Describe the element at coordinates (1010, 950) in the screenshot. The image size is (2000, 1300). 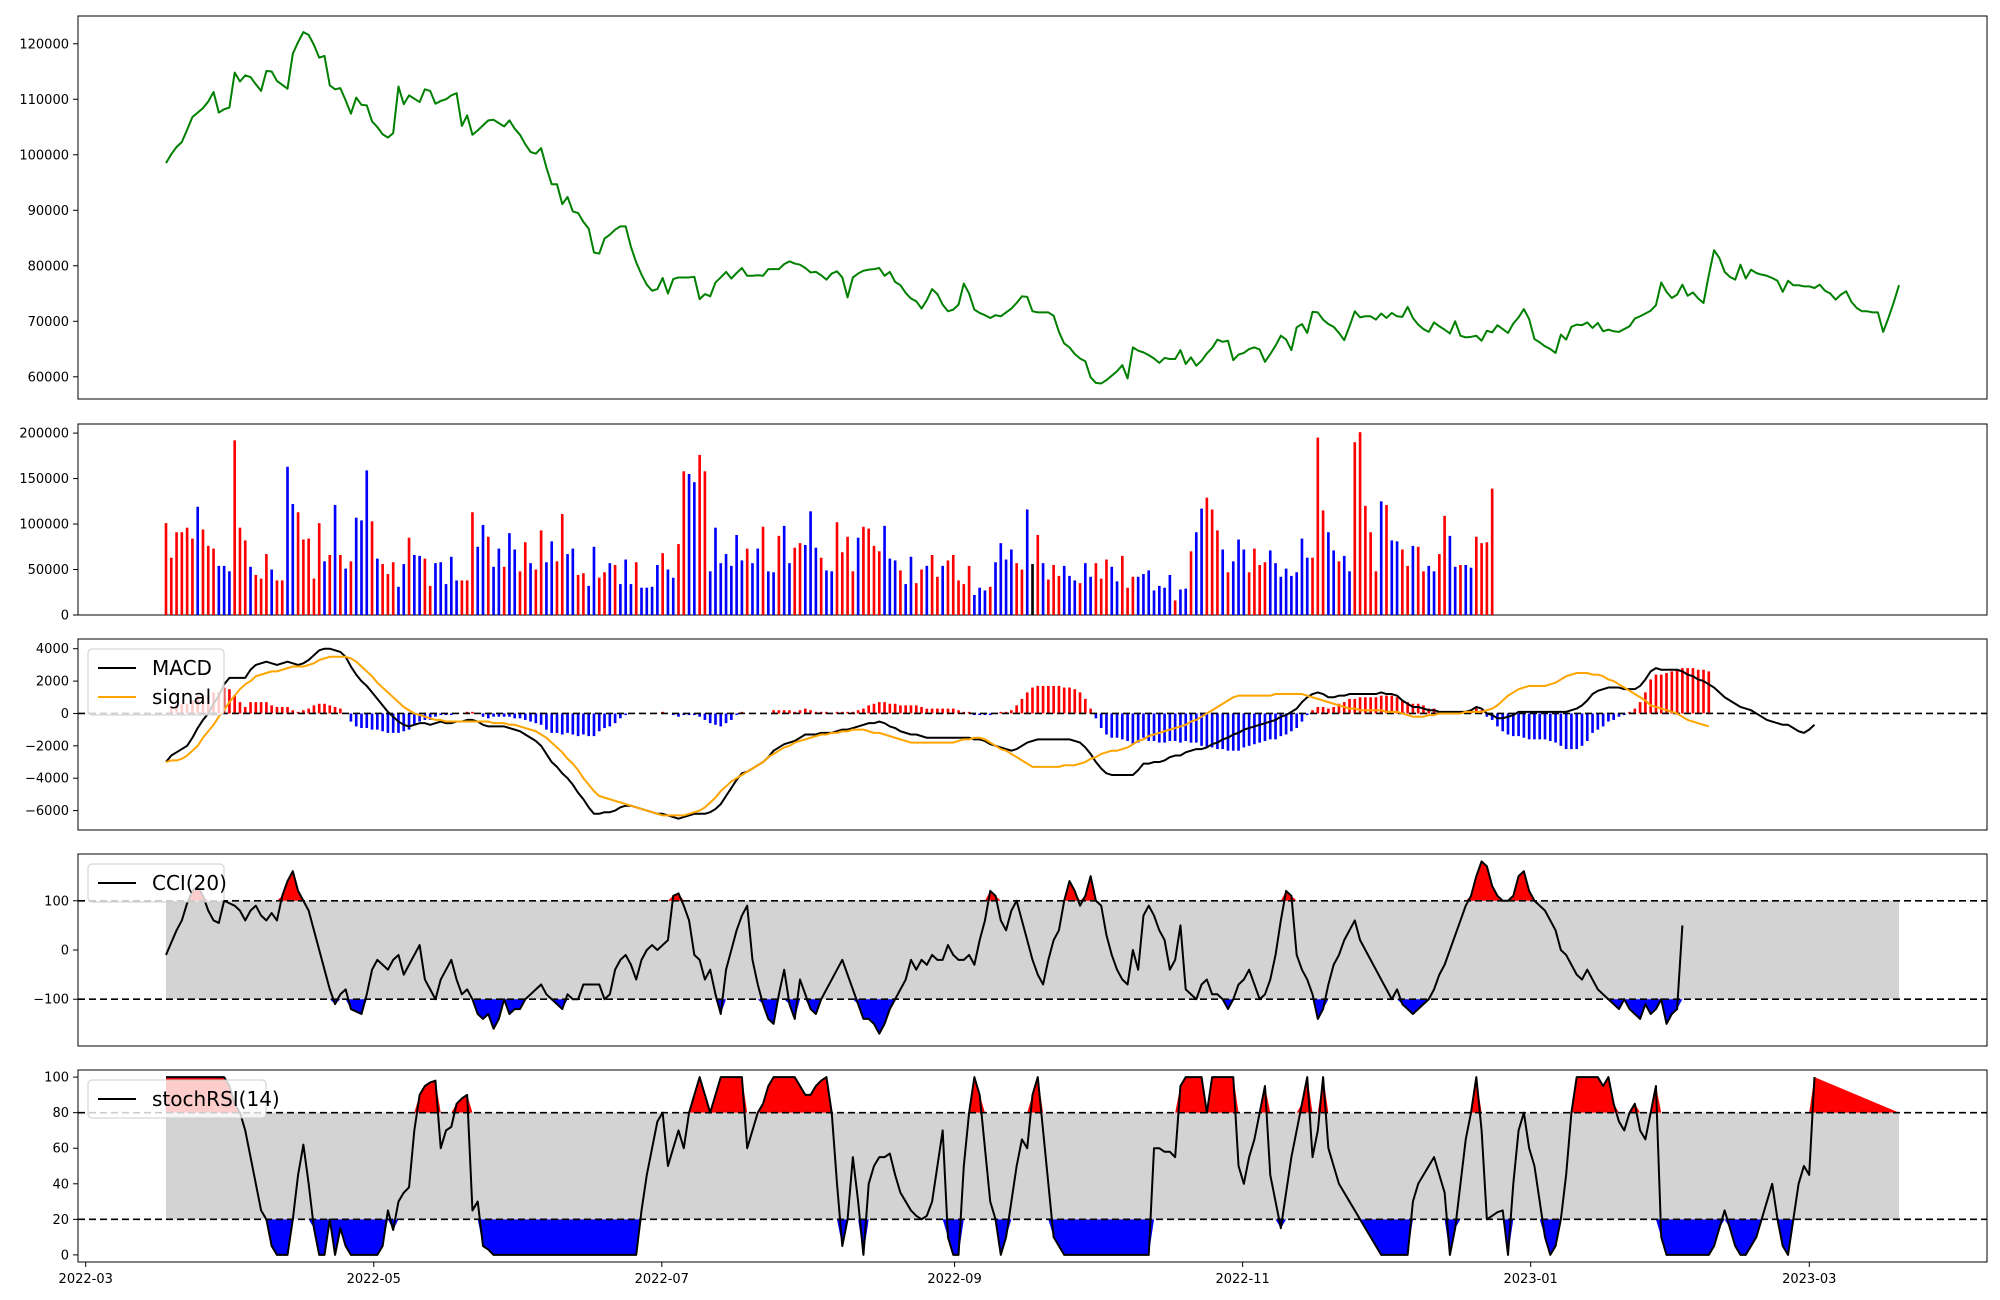
I see `cci-panel: −100 0 100 CCI(20)` at that location.